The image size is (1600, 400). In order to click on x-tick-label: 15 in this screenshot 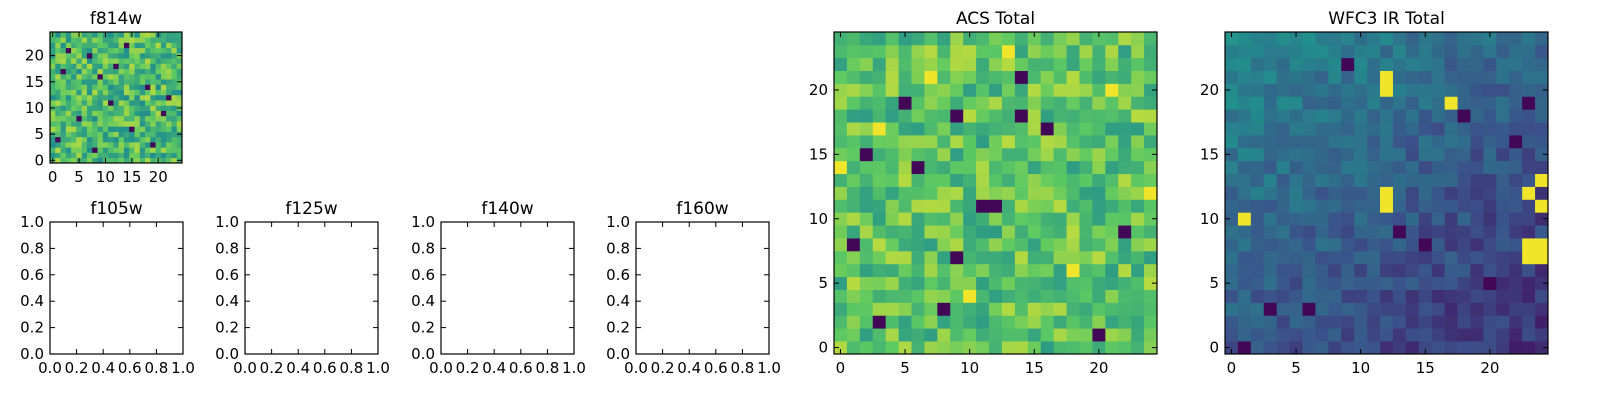, I will do `click(1425, 368)`.